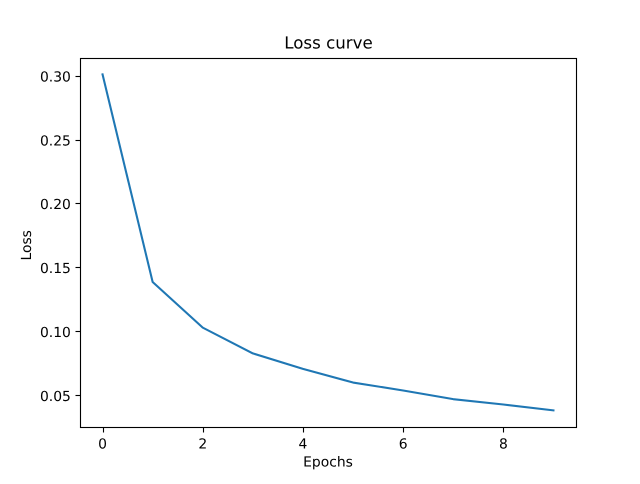 This screenshot has height=484, width=640. What do you see at coordinates (102, 444) in the screenshot?
I see `x-tick-label: 0` at bounding box center [102, 444].